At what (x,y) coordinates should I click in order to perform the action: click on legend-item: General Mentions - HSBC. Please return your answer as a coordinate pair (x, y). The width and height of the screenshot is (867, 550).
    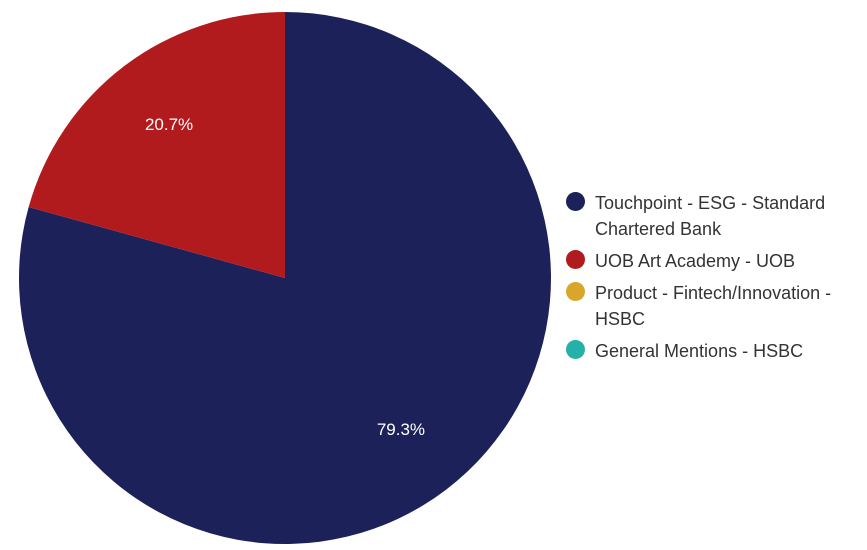
    Looking at the image, I should click on (714, 351).